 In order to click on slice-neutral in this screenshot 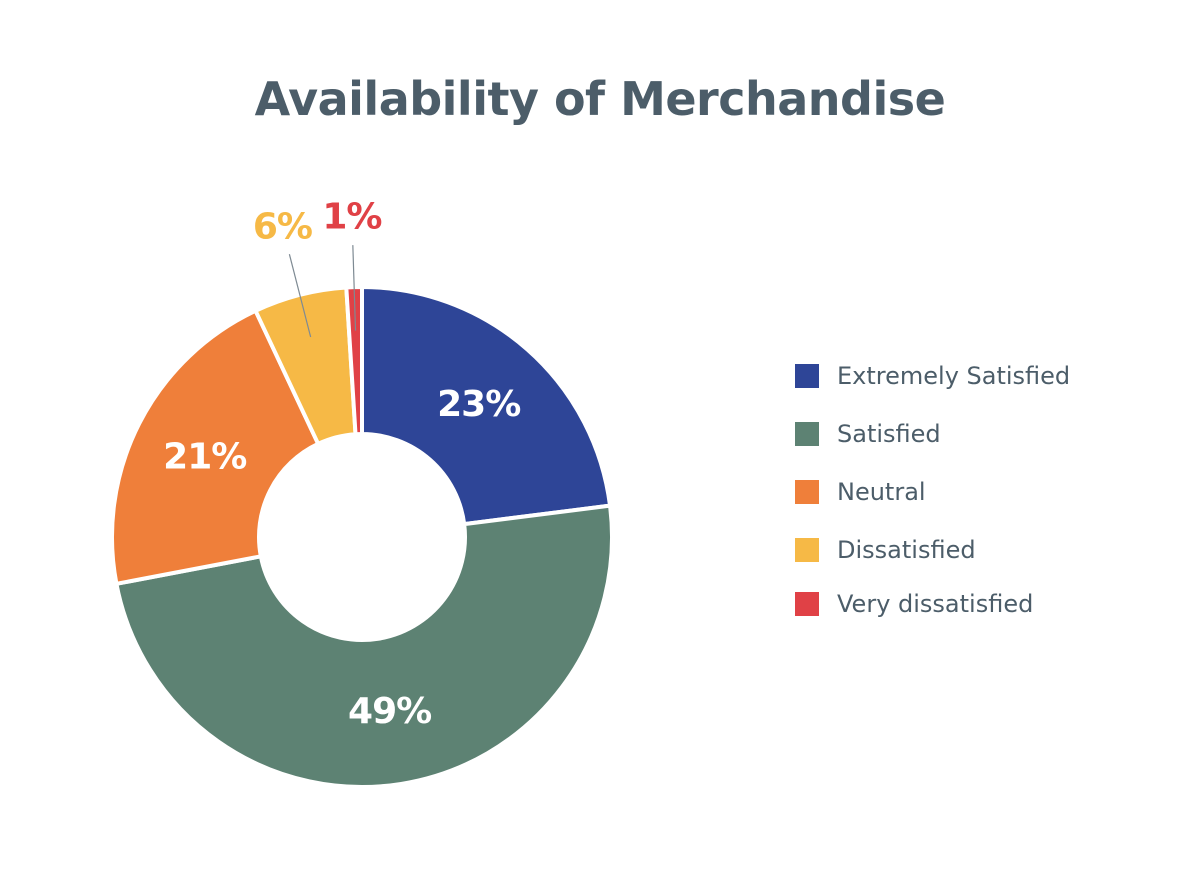, I will do `click(215, 447)`.